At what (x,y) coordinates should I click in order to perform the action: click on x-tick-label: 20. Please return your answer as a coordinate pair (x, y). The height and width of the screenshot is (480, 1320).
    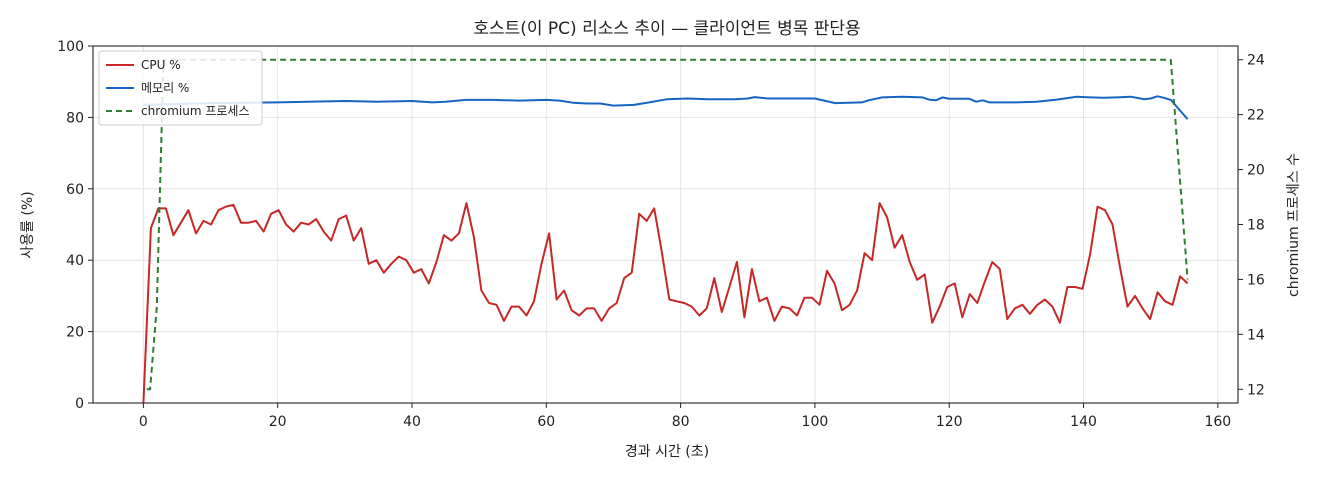
    Looking at the image, I should click on (278, 422).